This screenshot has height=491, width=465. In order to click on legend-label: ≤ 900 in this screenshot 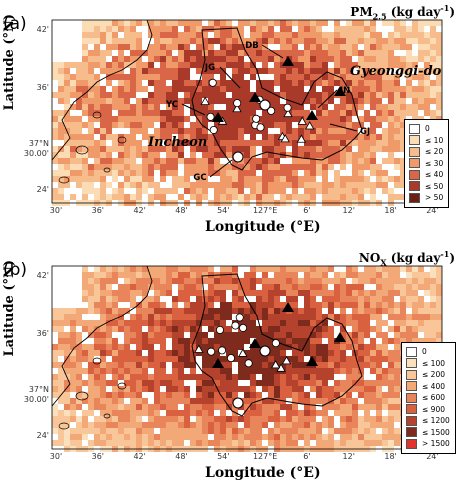, I will do `click(433, 409)`.